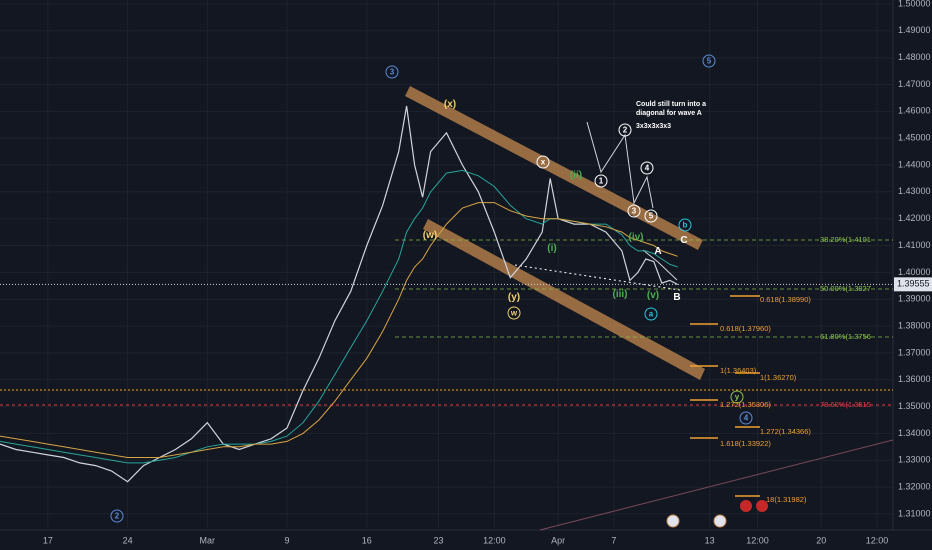 The image size is (932, 550). I want to click on wave-label: (x), so click(450, 104).